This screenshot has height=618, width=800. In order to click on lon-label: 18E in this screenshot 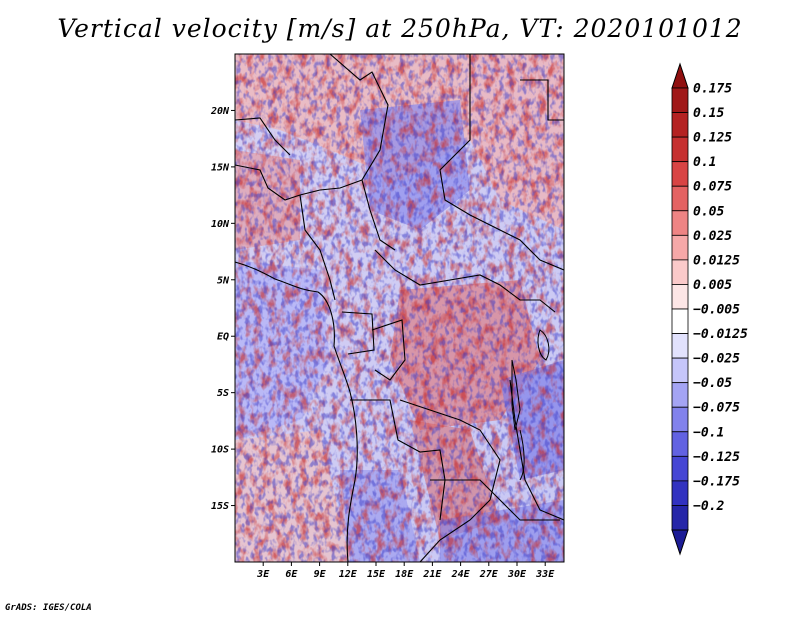, I will do `click(404, 574)`.